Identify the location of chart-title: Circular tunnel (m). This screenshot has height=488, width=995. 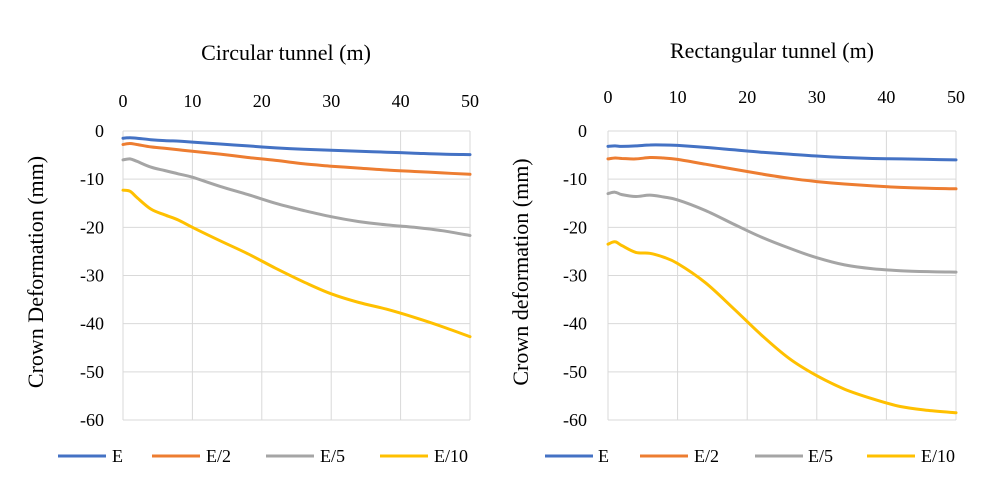
(286, 52).